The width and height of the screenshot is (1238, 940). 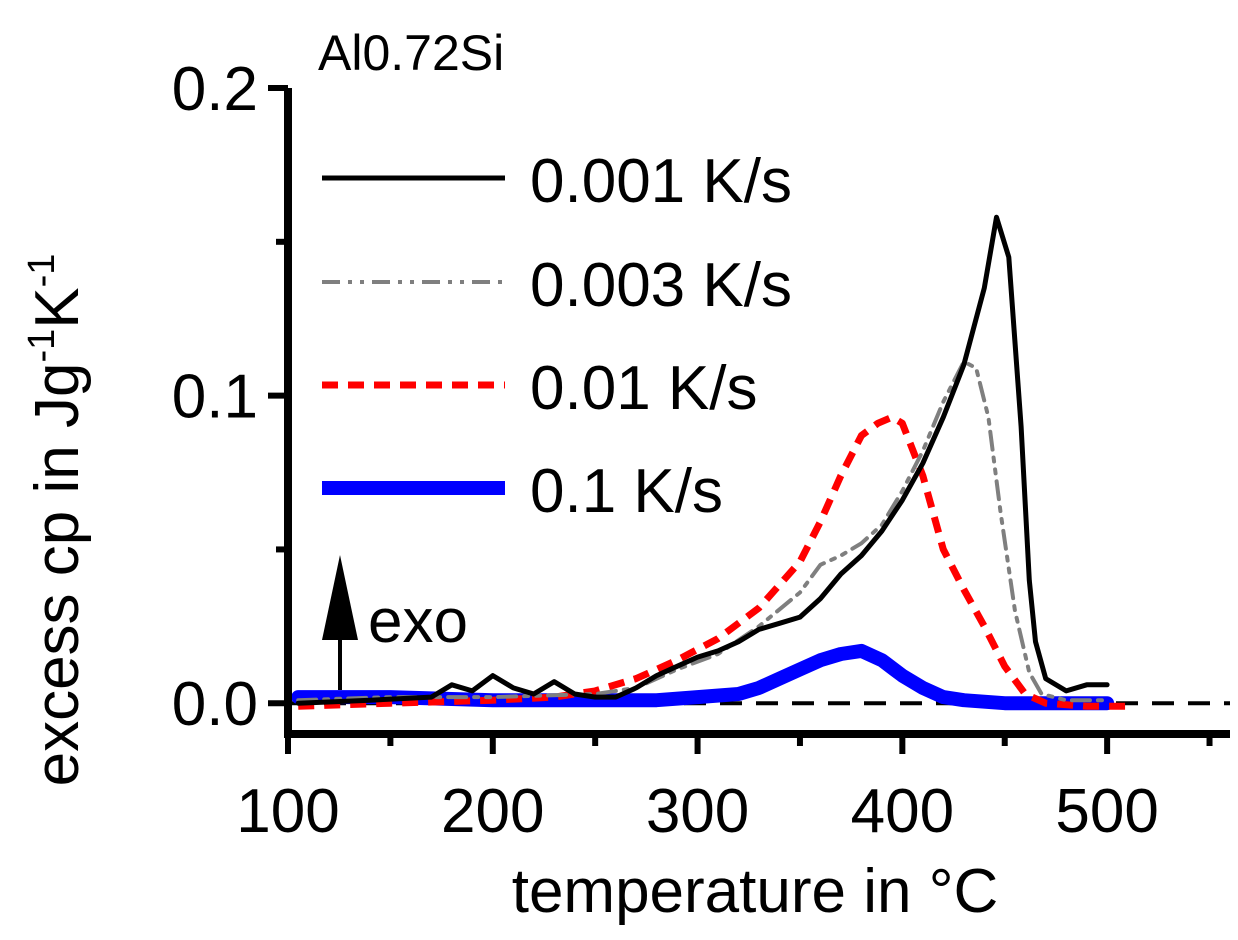 What do you see at coordinates (42, 271) in the screenshot?
I see `y-axis-label-sup2: -1` at bounding box center [42, 271].